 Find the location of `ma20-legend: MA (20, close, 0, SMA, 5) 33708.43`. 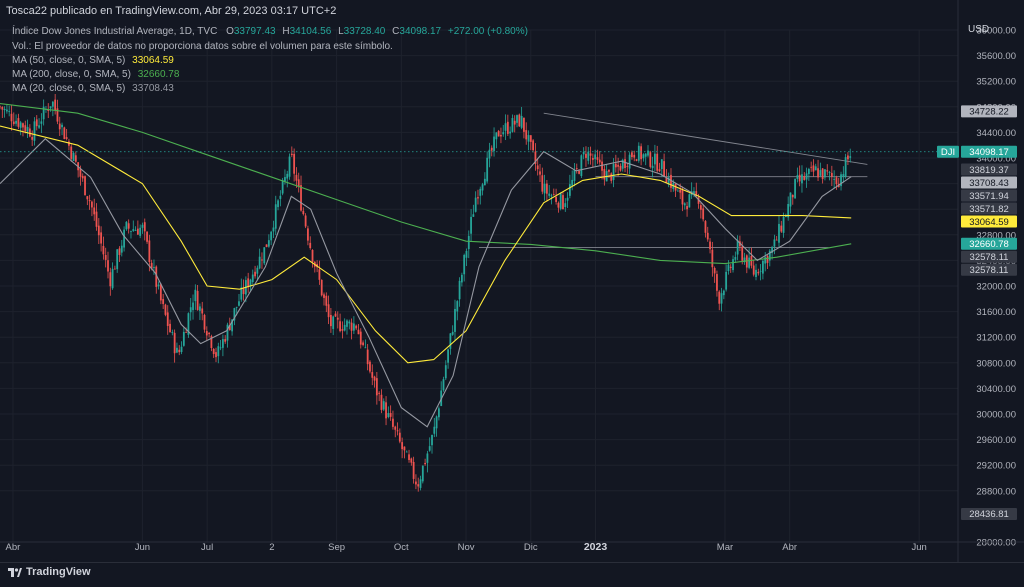

ma20-legend: MA (20, close, 0, SMA, 5) 33708.43 is located at coordinates (93, 88).